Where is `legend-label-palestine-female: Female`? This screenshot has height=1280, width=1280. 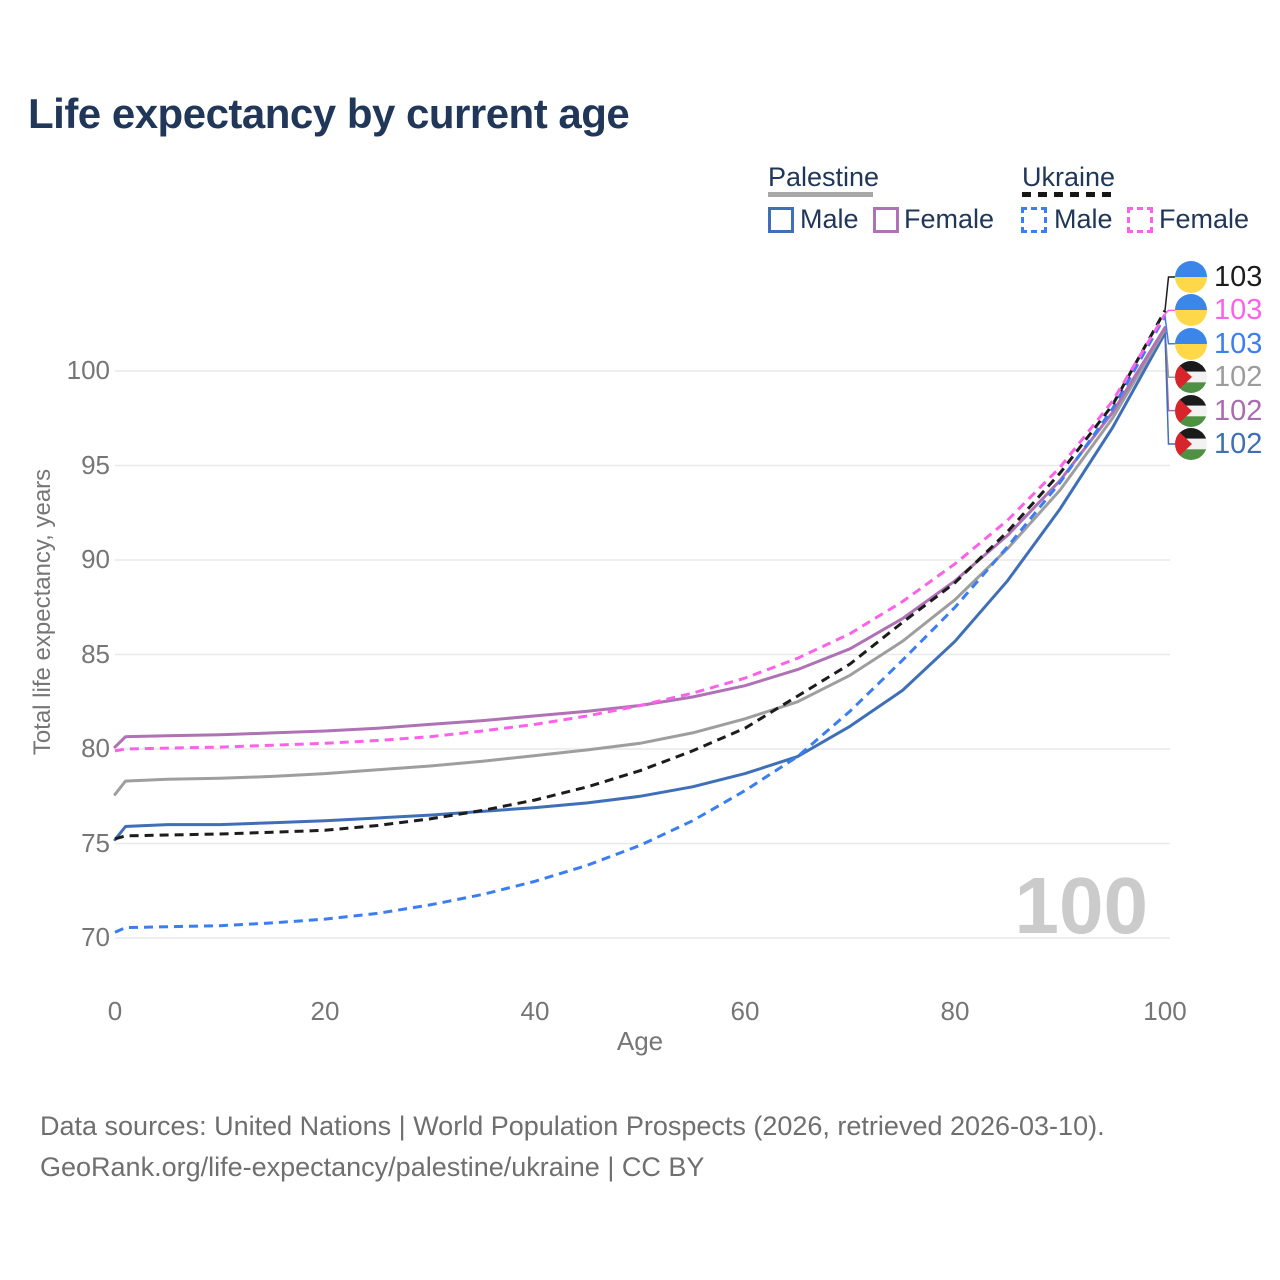 legend-label-palestine-female: Female is located at coordinates (949, 219).